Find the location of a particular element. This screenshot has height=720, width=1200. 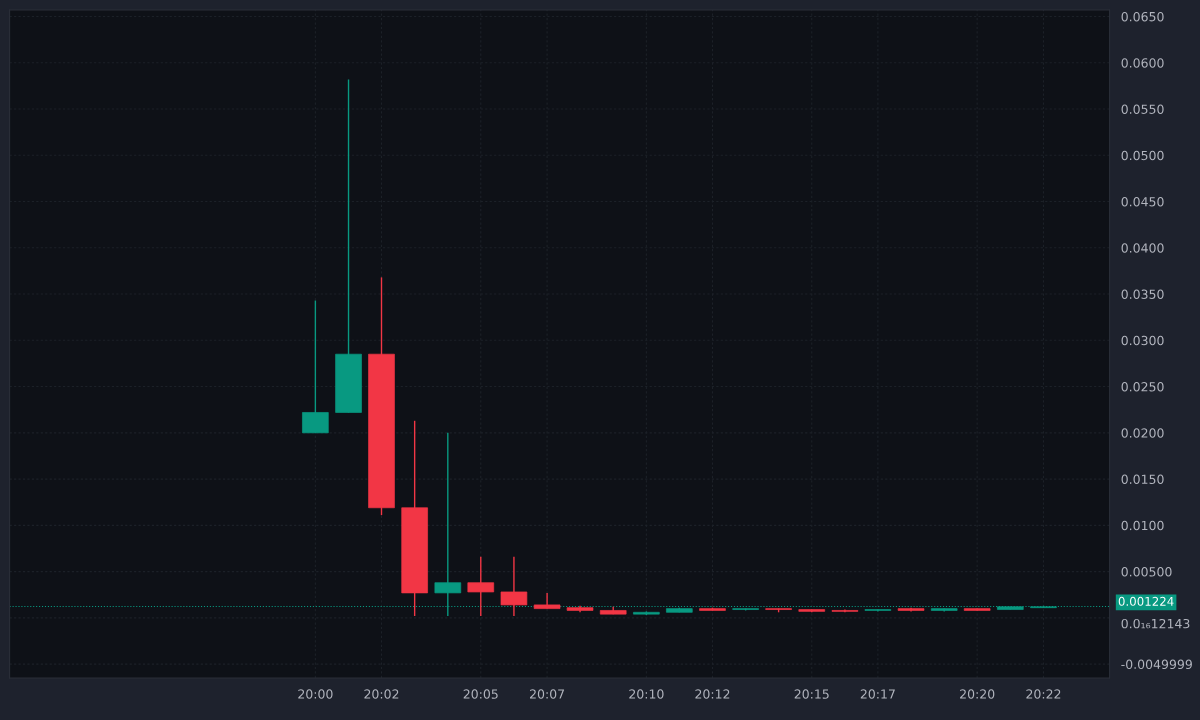

x-tick-label: 20:17 is located at coordinates (877, 694).